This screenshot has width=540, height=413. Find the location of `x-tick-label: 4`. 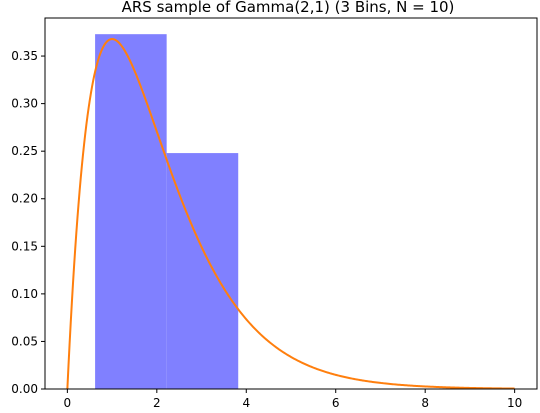

x-tick-label: 4 is located at coordinates (246, 403).